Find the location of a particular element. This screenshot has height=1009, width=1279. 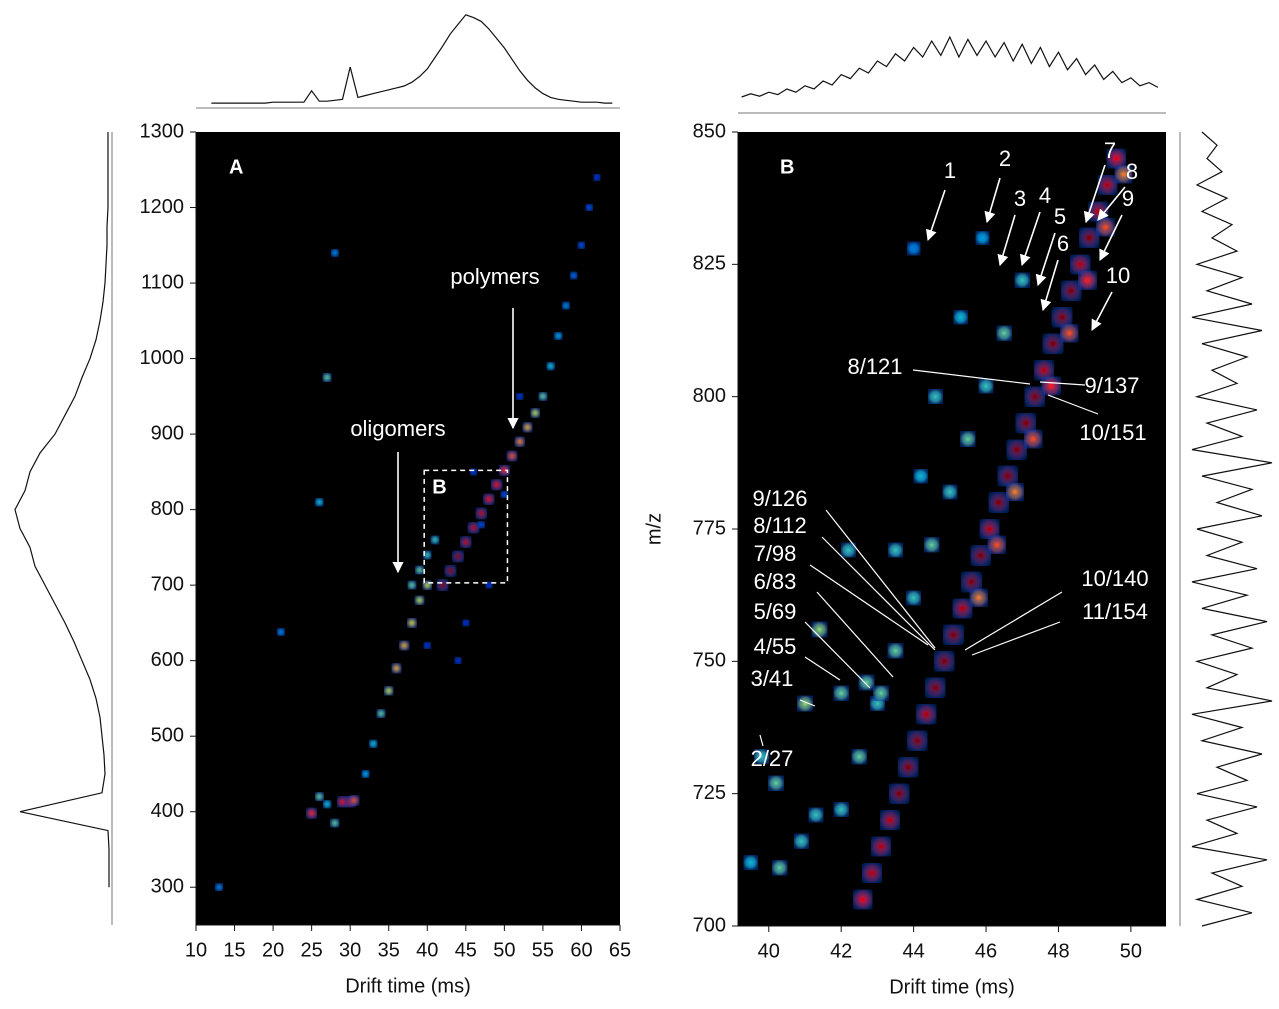

annotation: 5/69 is located at coordinates (775, 611).